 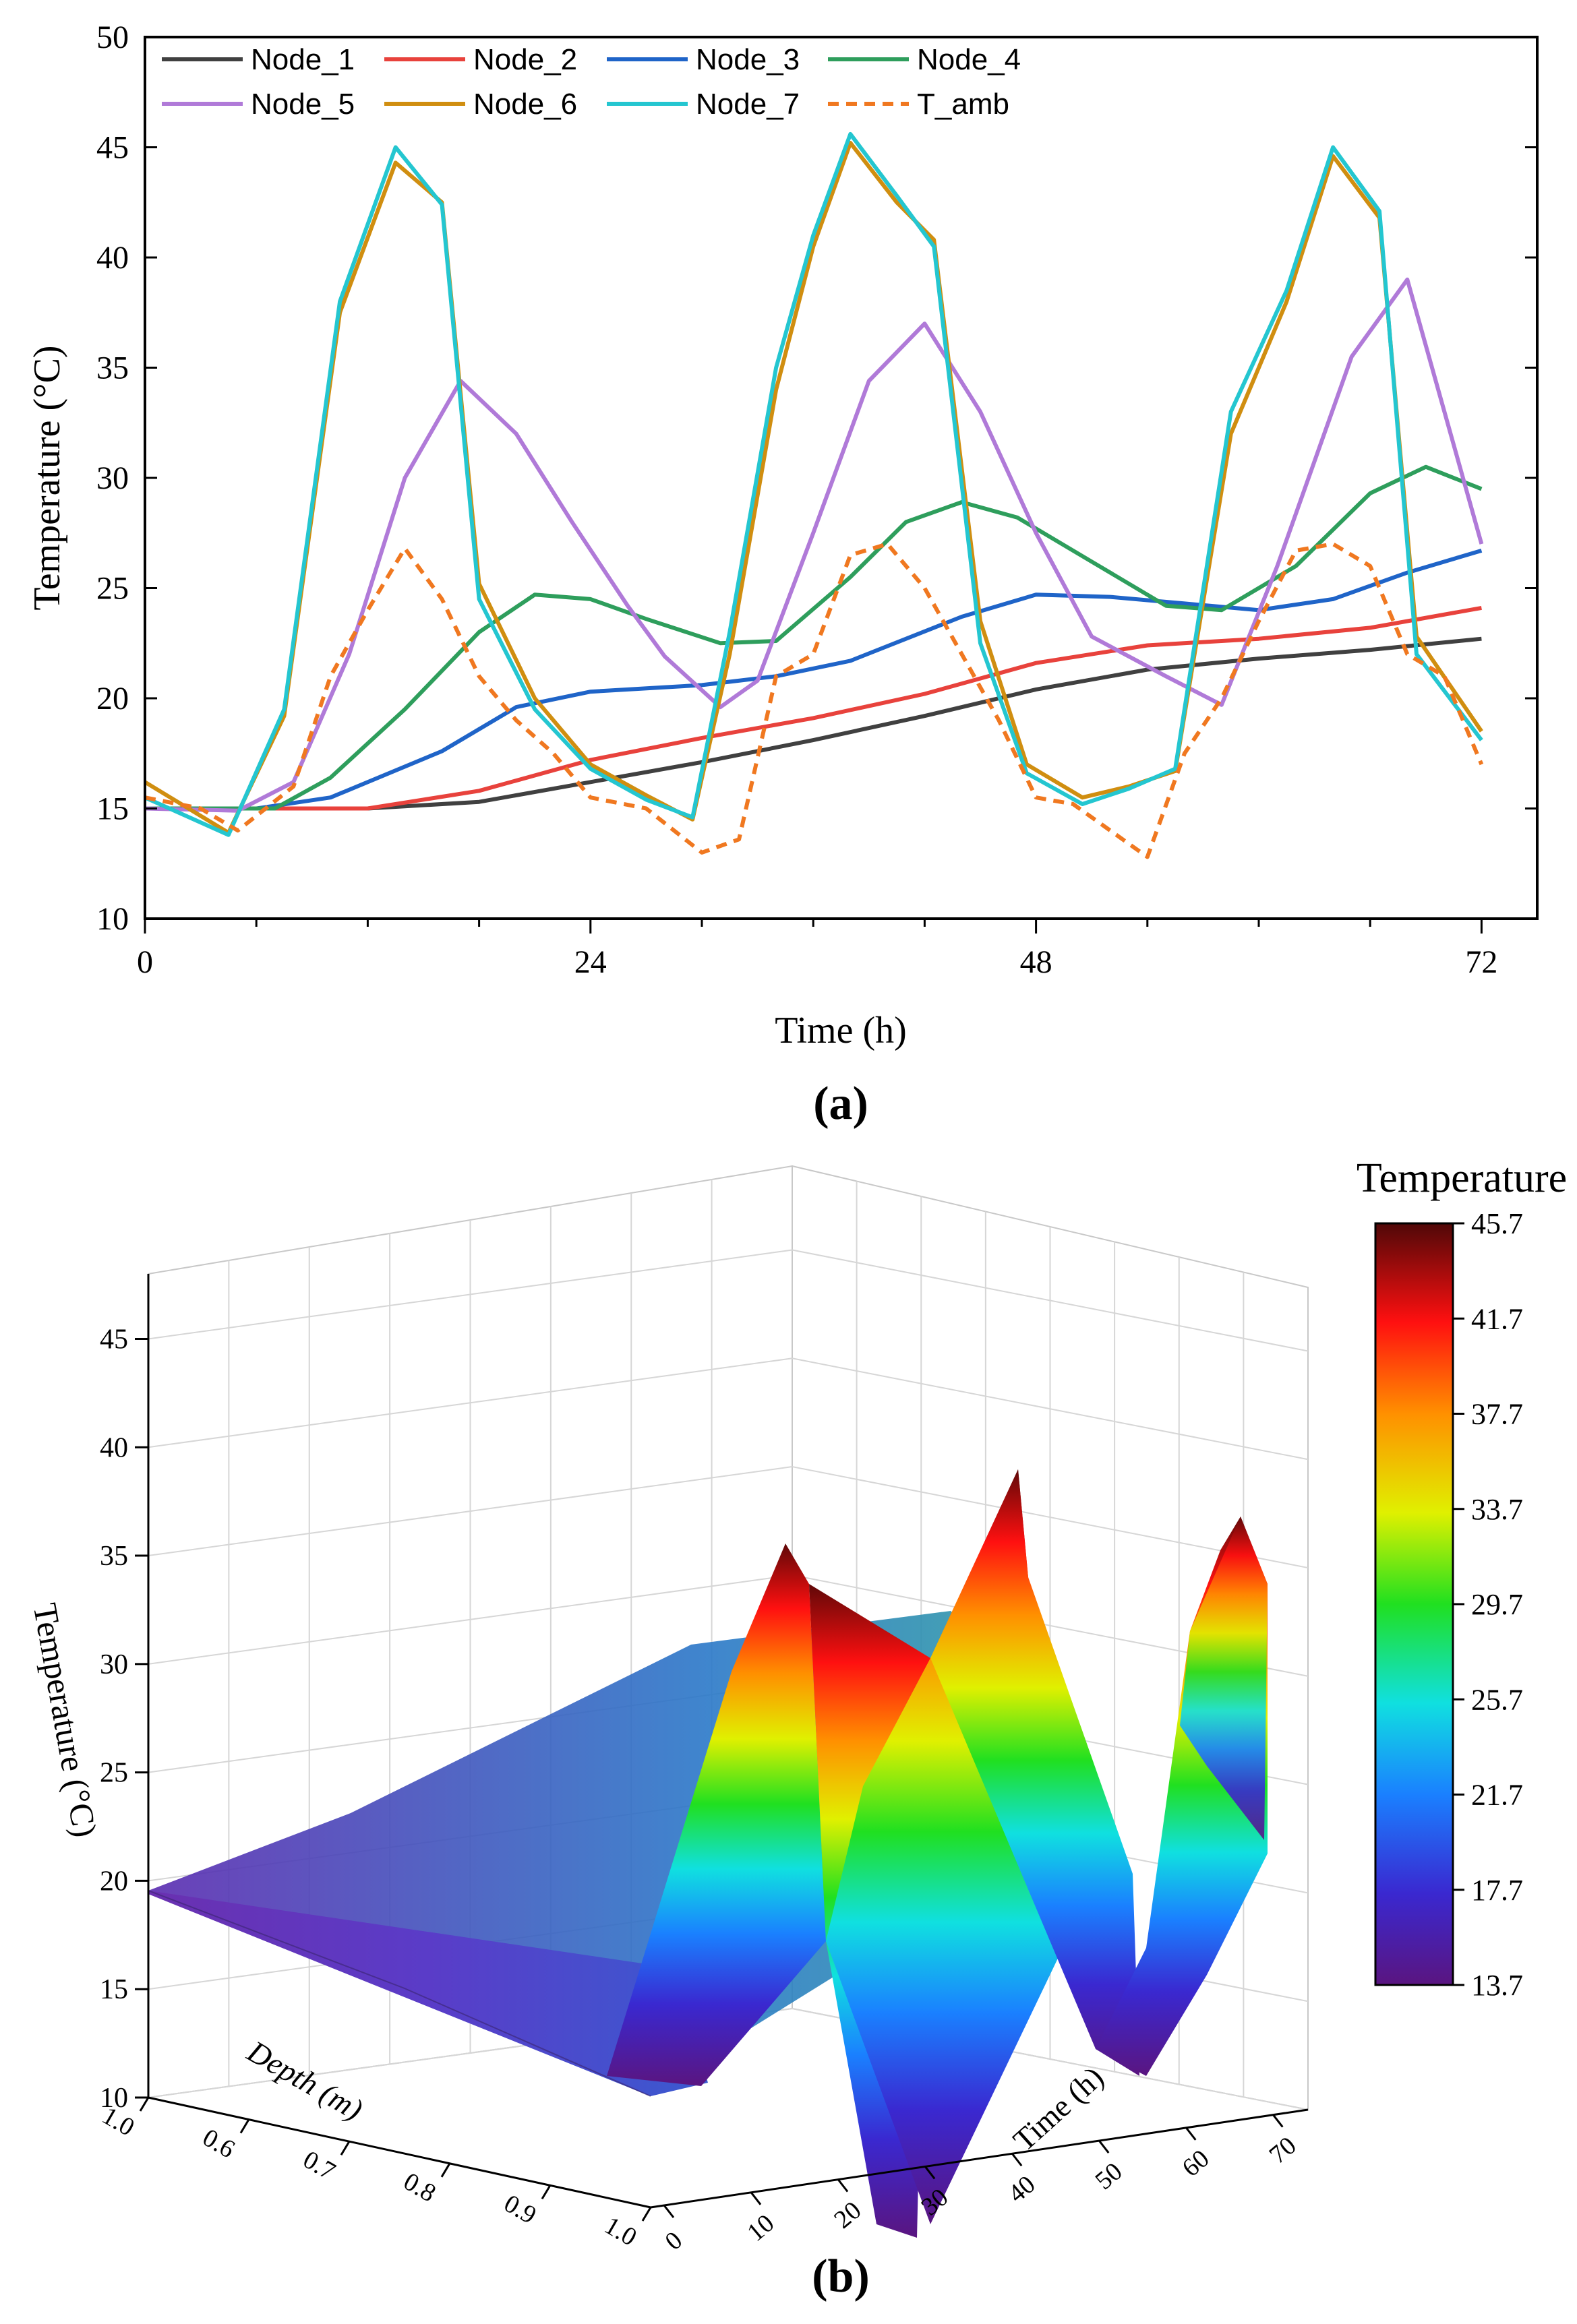 I want to click on y-tick-label: 40, so click(x=113, y=258).